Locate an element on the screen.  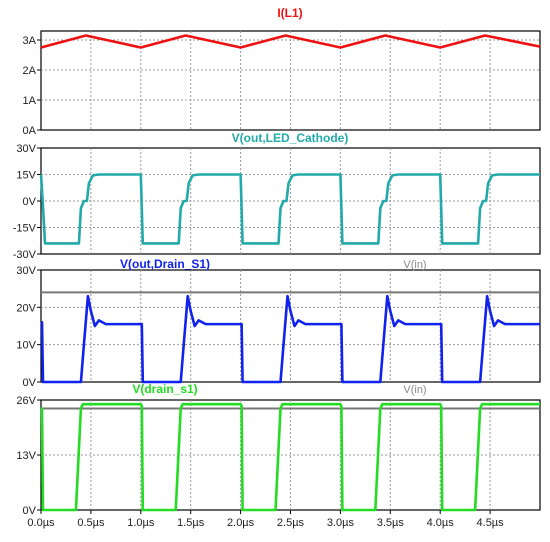
y-tick-label: 15V is located at coordinates (26, 176).